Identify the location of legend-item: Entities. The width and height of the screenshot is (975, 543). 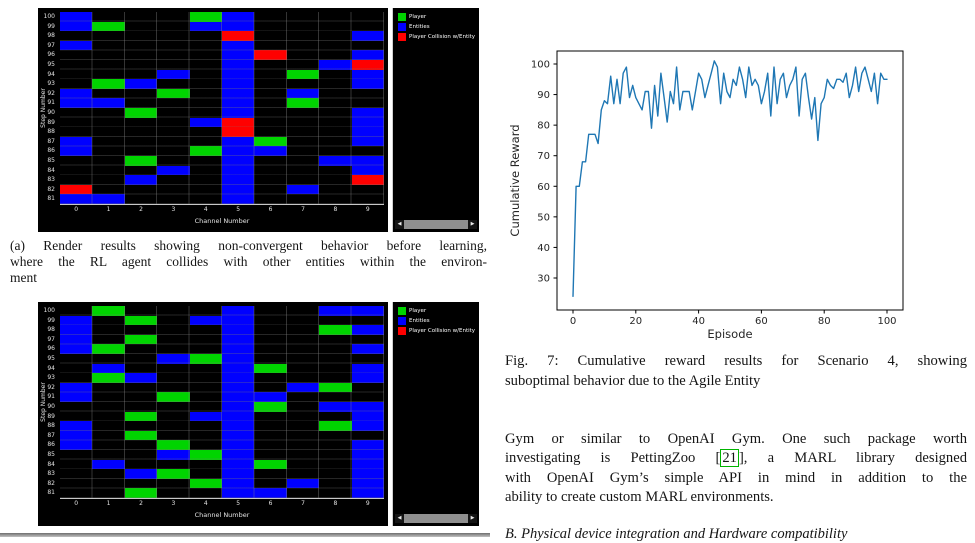
(436, 321).